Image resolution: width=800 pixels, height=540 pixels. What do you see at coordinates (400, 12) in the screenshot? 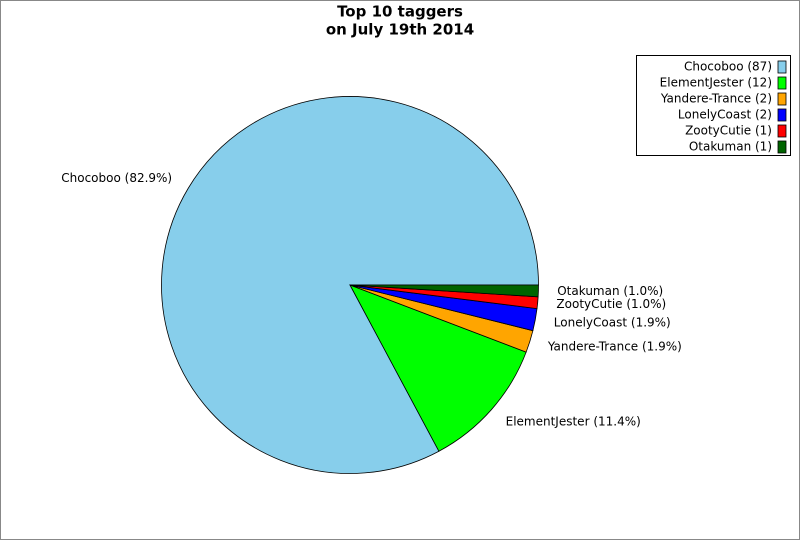
I see `chart-title: Top 10 taggers` at bounding box center [400, 12].